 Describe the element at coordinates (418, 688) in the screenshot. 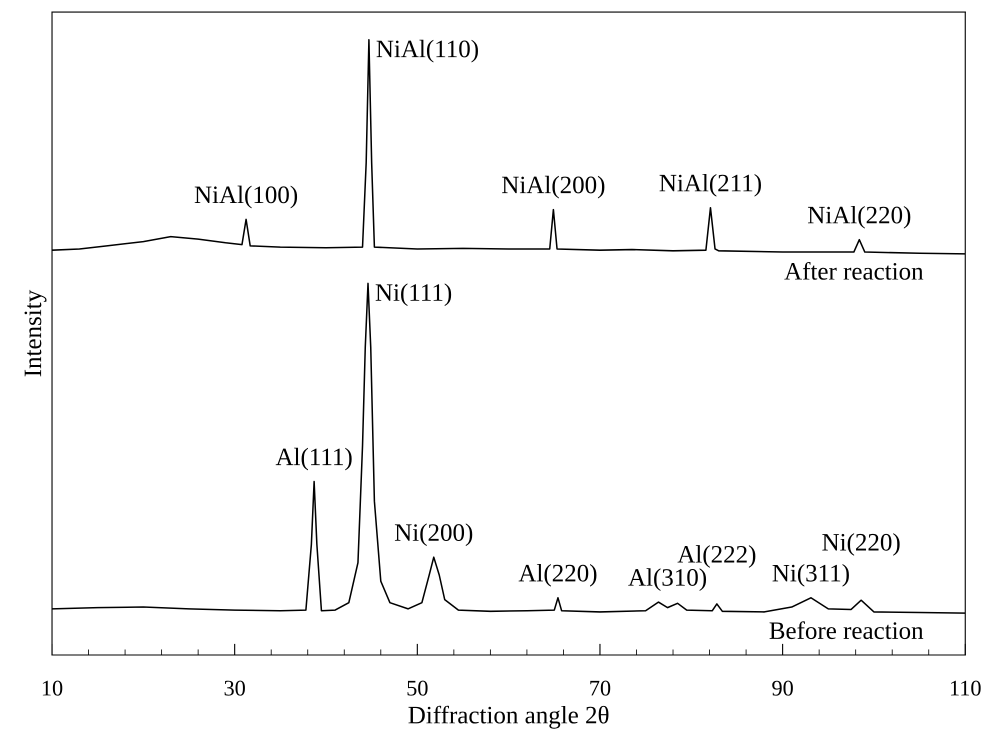

I see `x-tick-label: 50` at that location.